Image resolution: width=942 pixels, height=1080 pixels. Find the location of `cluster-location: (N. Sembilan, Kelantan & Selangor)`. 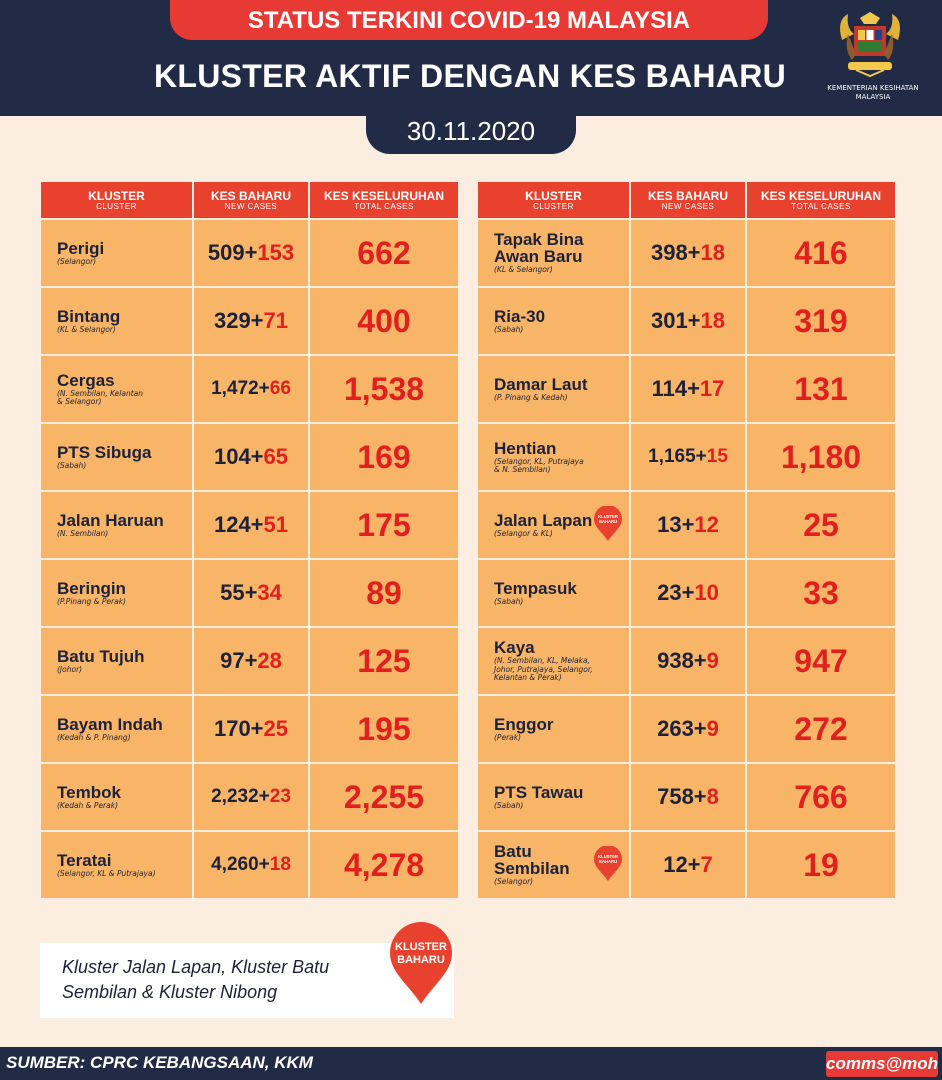

cluster-location: (N. Sembilan, Kelantan & Selangor) is located at coordinates (100, 397).